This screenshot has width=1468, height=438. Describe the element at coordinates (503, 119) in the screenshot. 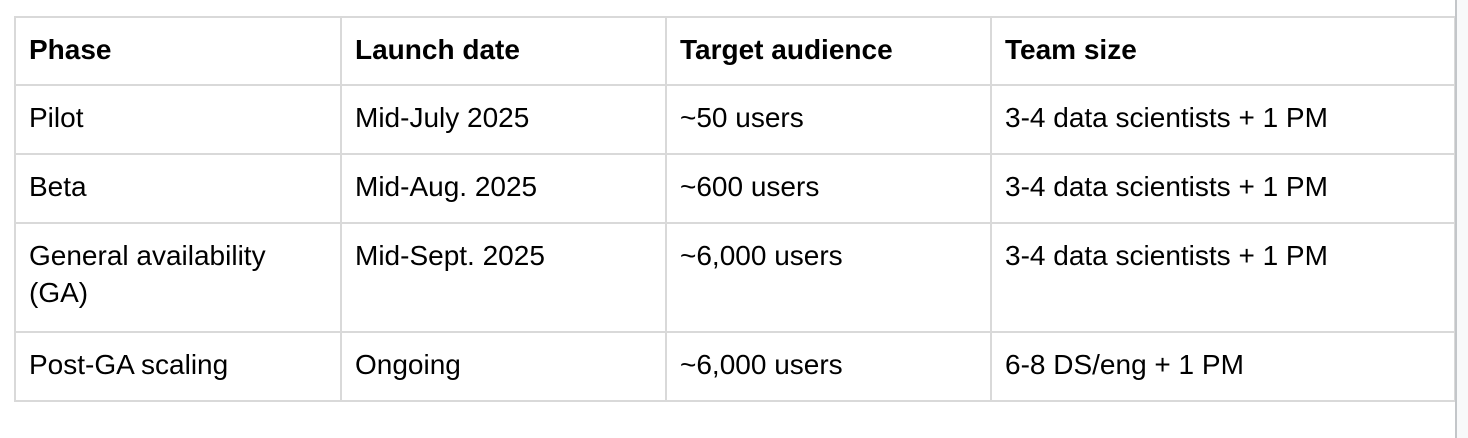

I see `cell-launch-date: Mid-July 2025` at that location.